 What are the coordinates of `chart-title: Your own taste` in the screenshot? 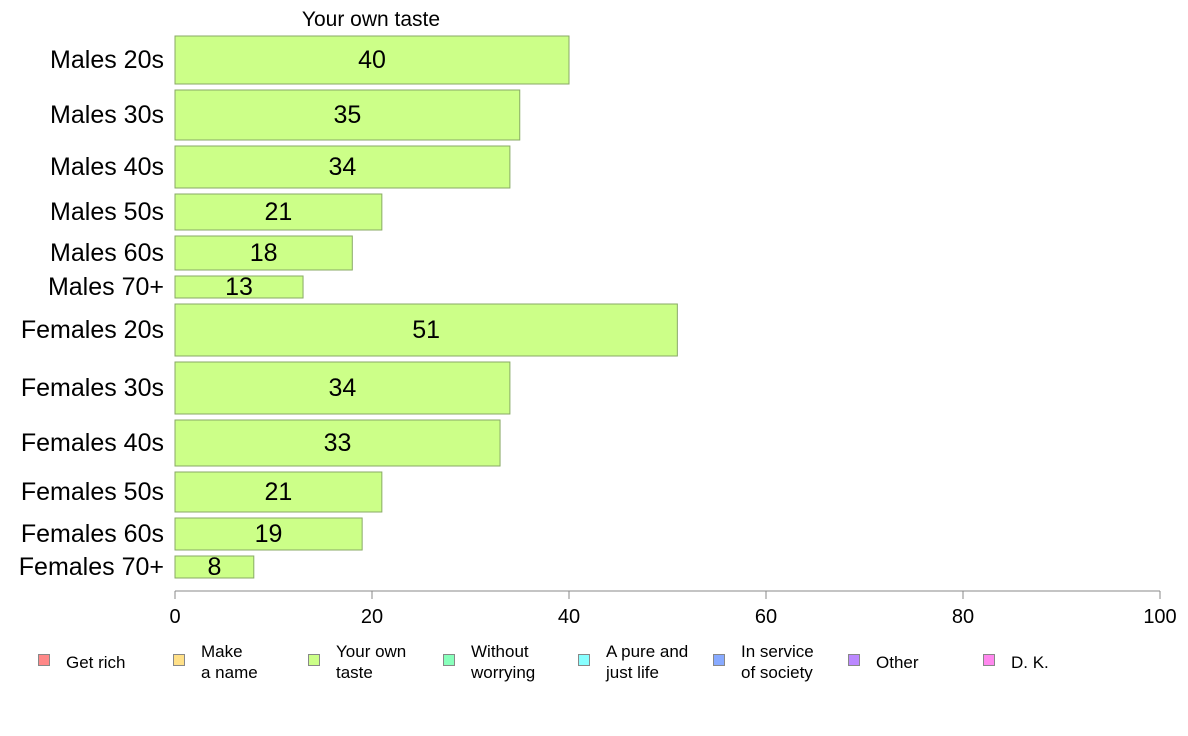 It's located at (371, 19).